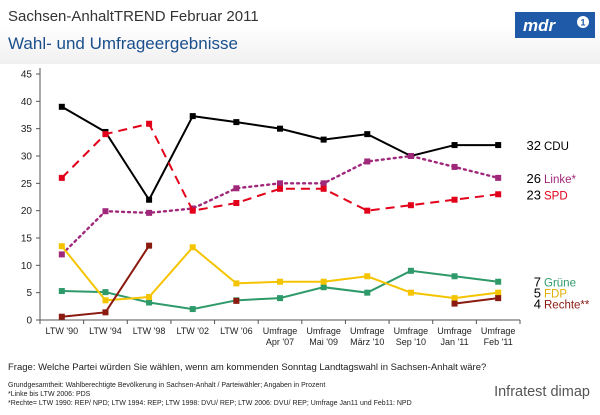 The width and height of the screenshot is (600, 415). What do you see at coordinates (542, 392) in the screenshot?
I see `infratest-dimap-brand: Infratest dimap` at bounding box center [542, 392].